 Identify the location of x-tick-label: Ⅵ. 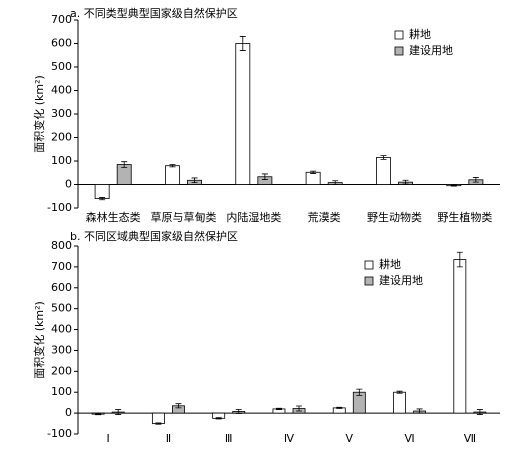
(409, 438).